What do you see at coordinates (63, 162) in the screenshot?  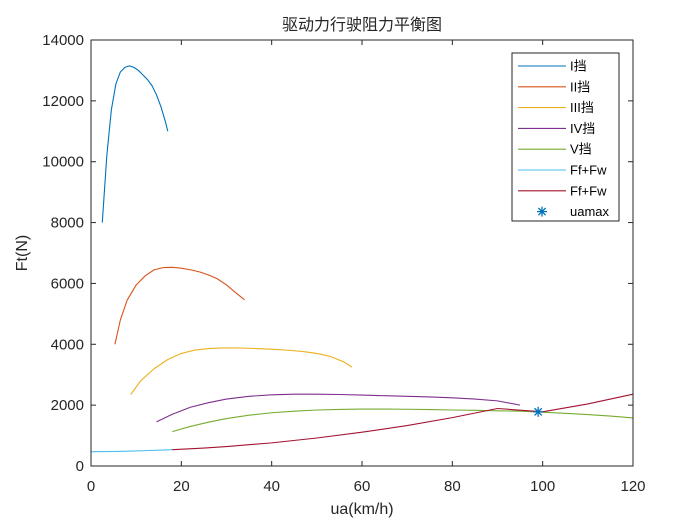 I see `y-tick-label: 10000` at bounding box center [63, 162].